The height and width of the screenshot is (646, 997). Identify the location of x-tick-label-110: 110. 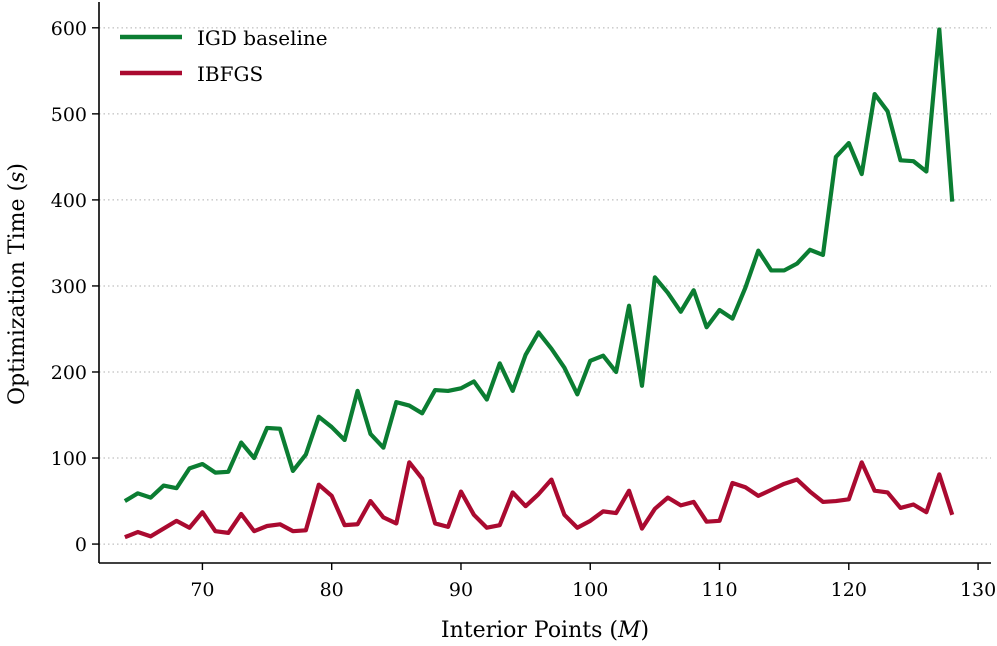
(719, 590).